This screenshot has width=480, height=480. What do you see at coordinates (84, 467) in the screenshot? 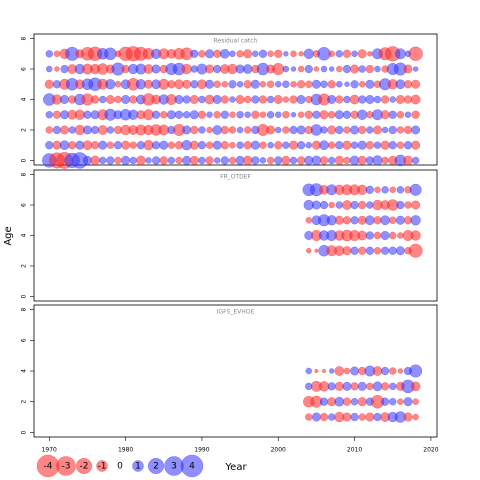
I see `legend-label: -2` at bounding box center [84, 467].